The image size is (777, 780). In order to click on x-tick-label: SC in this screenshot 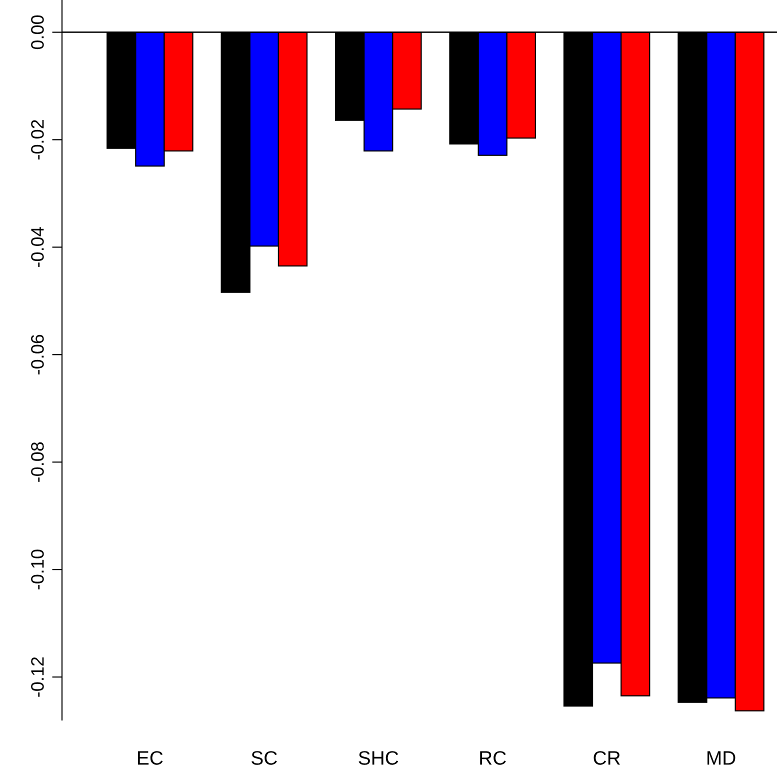, I will do `click(264, 758)`.